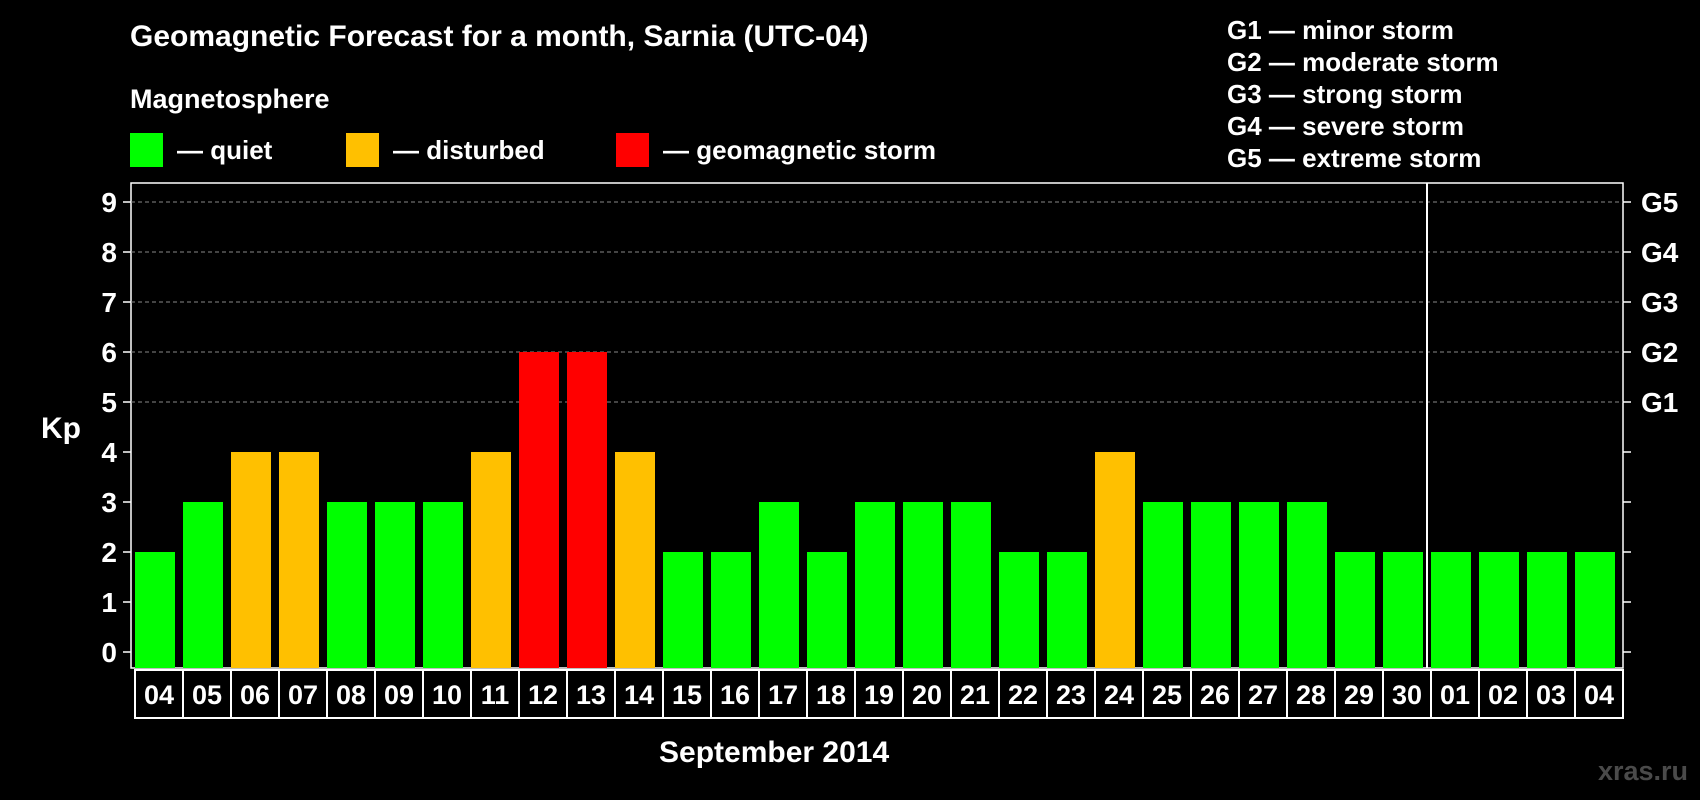 The image size is (1700, 800). I want to click on g-legend-item: G3 — strong storm, so click(1345, 94).